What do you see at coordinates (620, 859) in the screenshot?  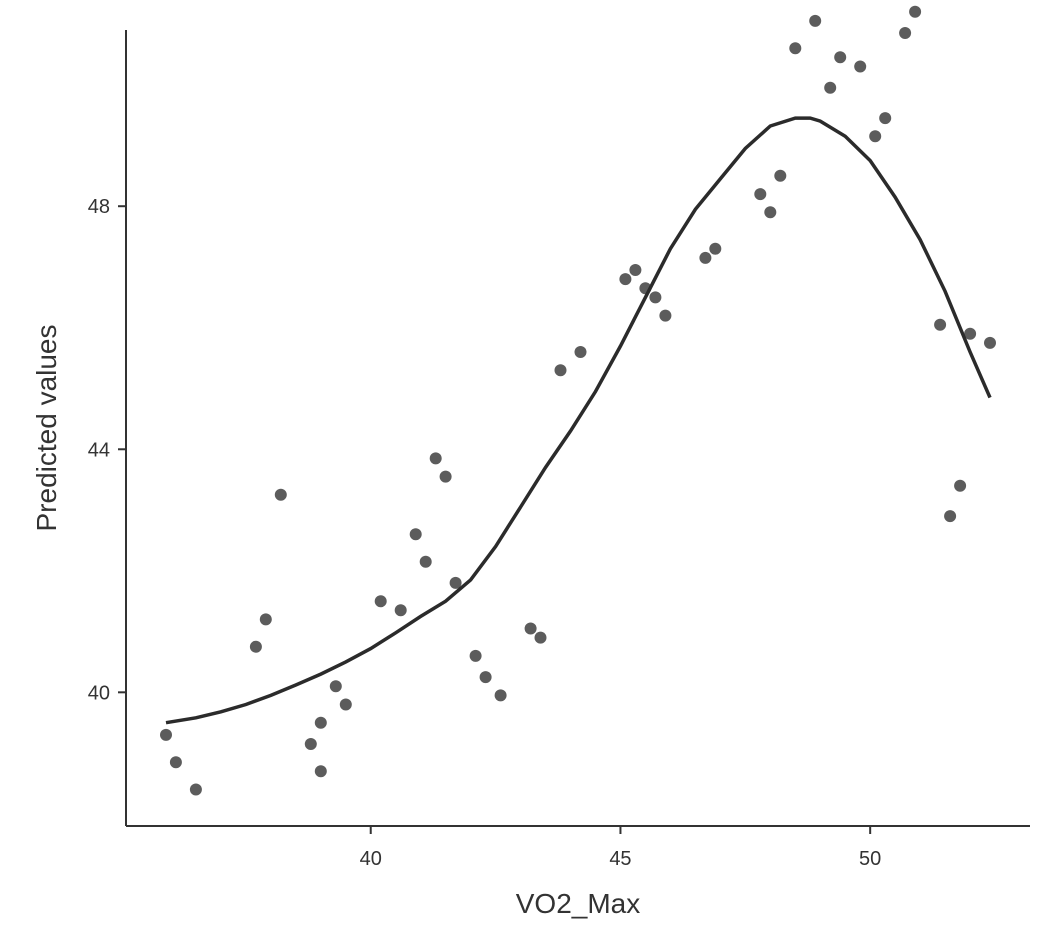 I see `x-tick-label: 45` at bounding box center [620, 859].